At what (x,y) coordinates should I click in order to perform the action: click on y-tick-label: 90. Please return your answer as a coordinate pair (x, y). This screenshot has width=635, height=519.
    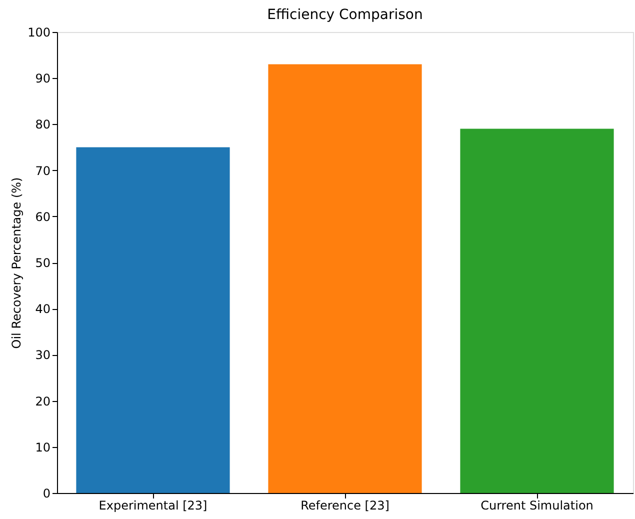
    Looking at the image, I should click on (42, 79).